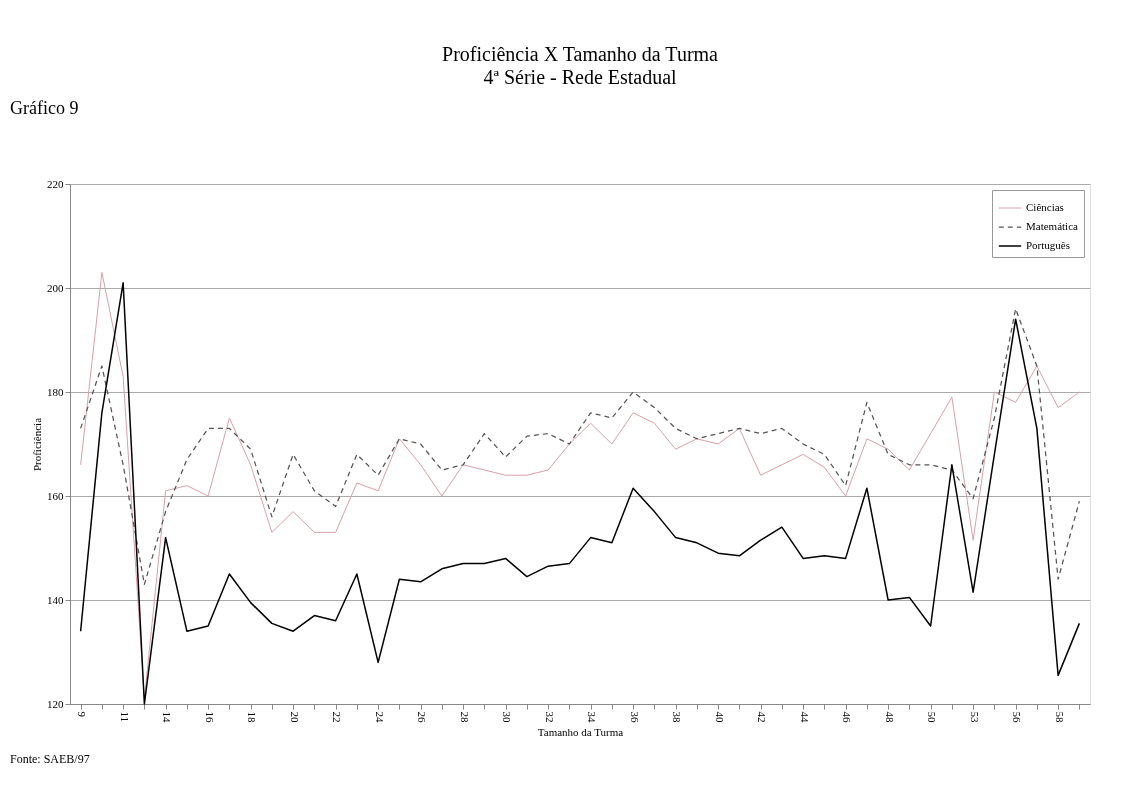 This screenshot has height=812, width=1126. What do you see at coordinates (50, 759) in the screenshot?
I see `source-note: Fonte: SAEB/97` at bounding box center [50, 759].